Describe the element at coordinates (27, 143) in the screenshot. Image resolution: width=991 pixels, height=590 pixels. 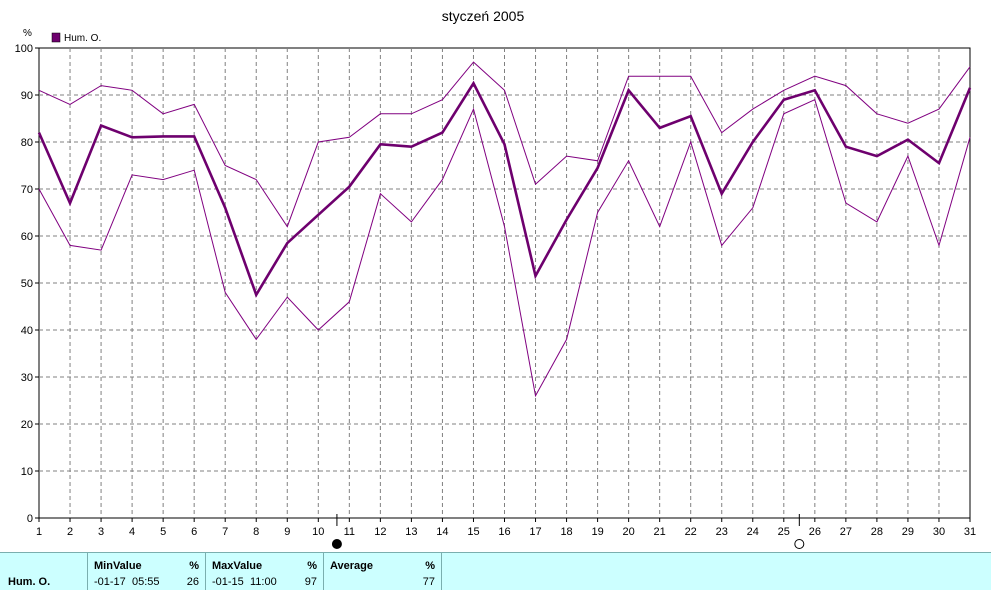
I see `y-tick-label: 80` at that location.